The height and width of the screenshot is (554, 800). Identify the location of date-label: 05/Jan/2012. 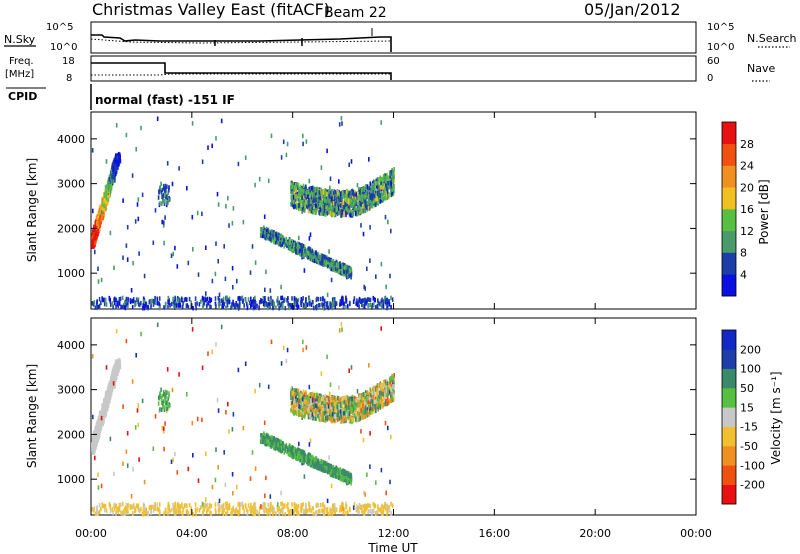
(632, 9).